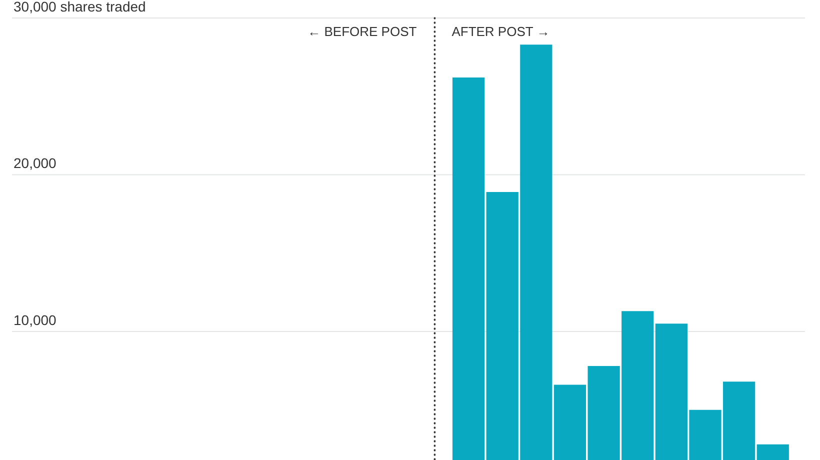 The height and width of the screenshot is (460, 820). Describe the element at coordinates (80, 7) in the screenshot. I see `y-tick-label: 30,000 shares traded` at that location.